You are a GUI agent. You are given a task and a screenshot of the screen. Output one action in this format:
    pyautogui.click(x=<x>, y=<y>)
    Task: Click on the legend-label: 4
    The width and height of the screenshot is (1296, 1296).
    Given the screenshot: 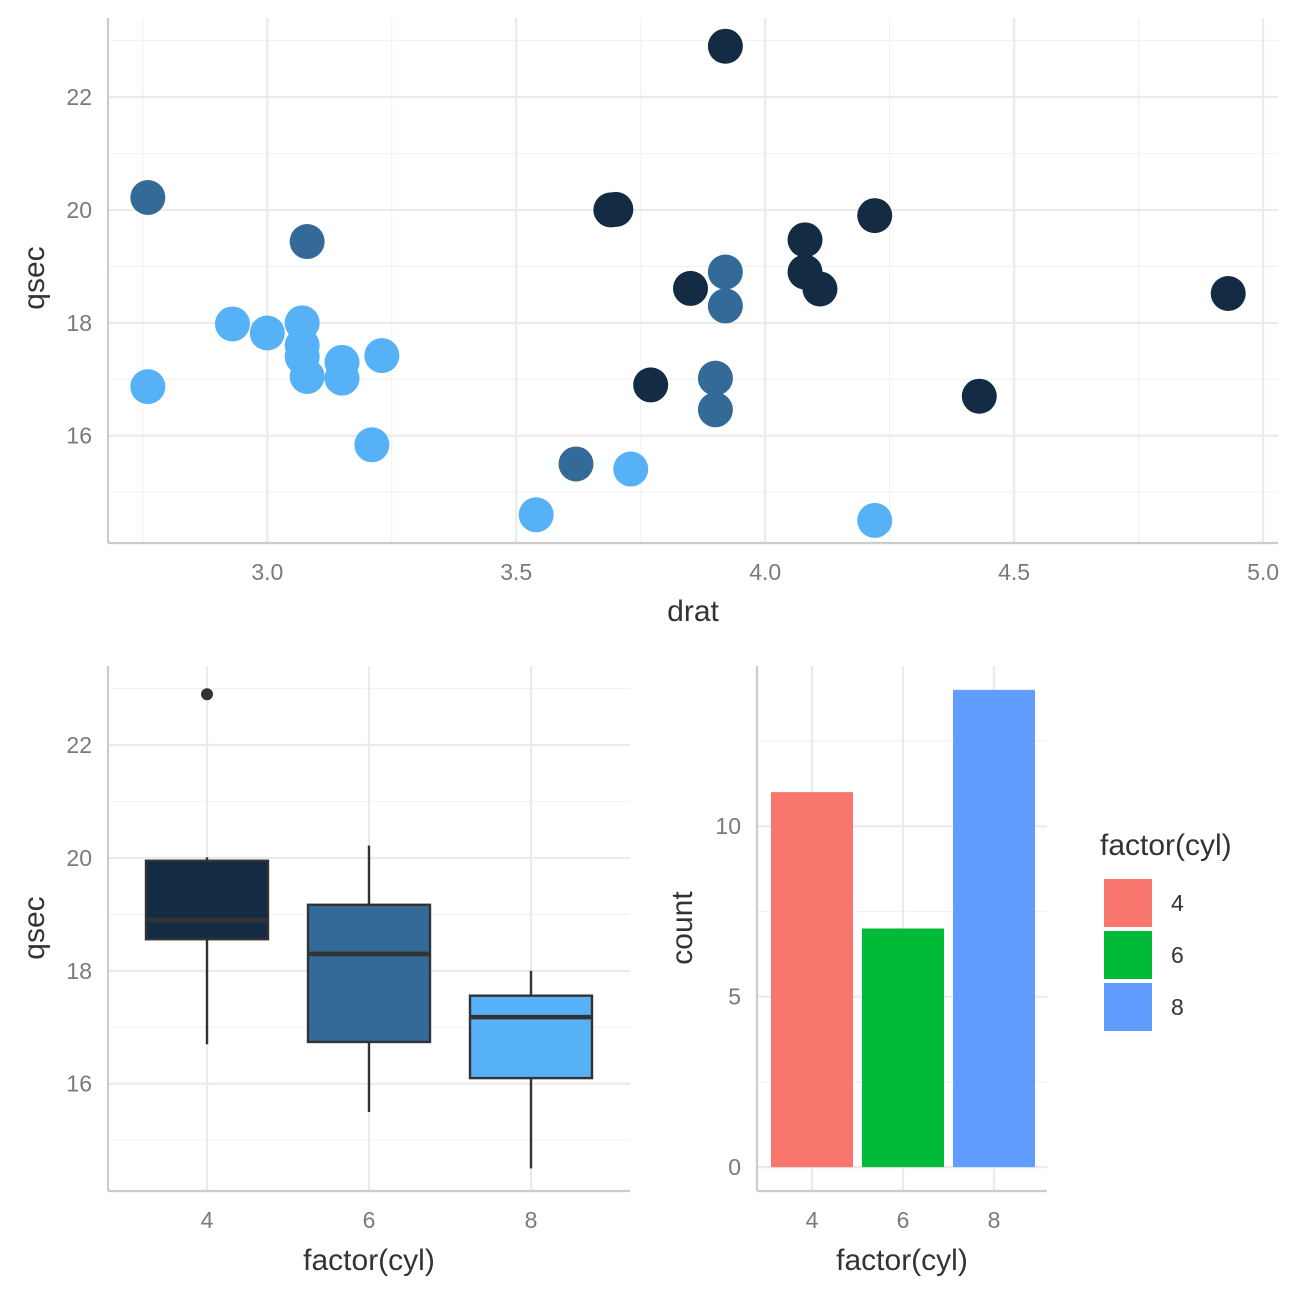 What is the action you would take?
    pyautogui.click(x=1177, y=903)
    